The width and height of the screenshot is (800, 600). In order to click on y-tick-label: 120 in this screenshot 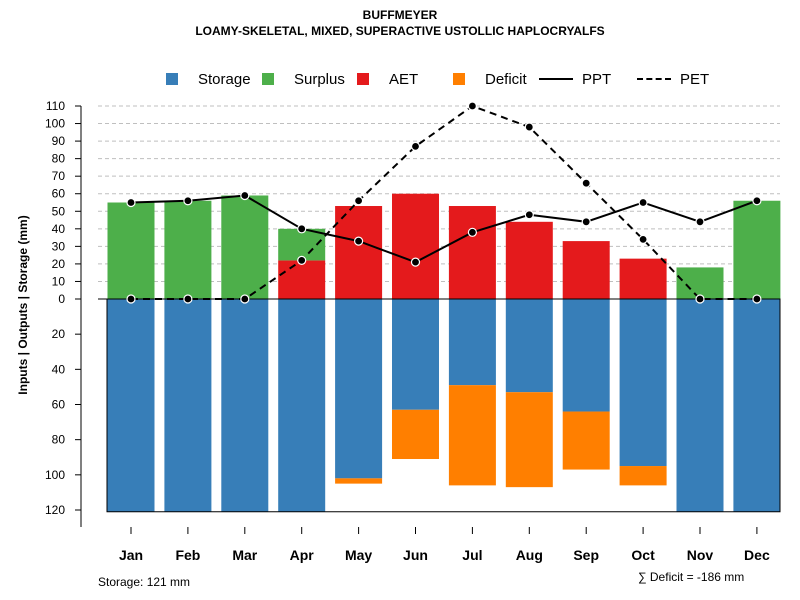, I will do `click(55, 510)`.